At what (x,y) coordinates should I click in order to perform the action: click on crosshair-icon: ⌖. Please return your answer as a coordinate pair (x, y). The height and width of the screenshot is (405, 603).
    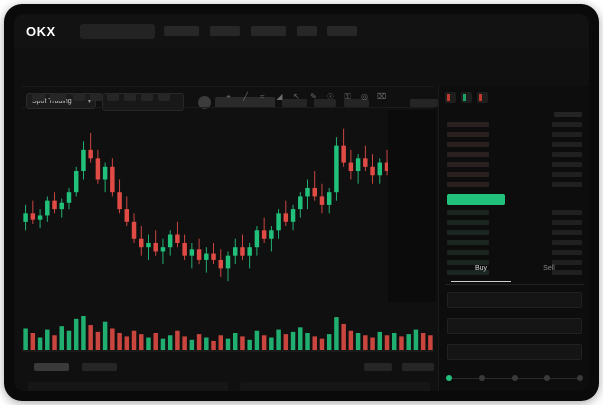
    Looking at the image, I should click on (228, 96).